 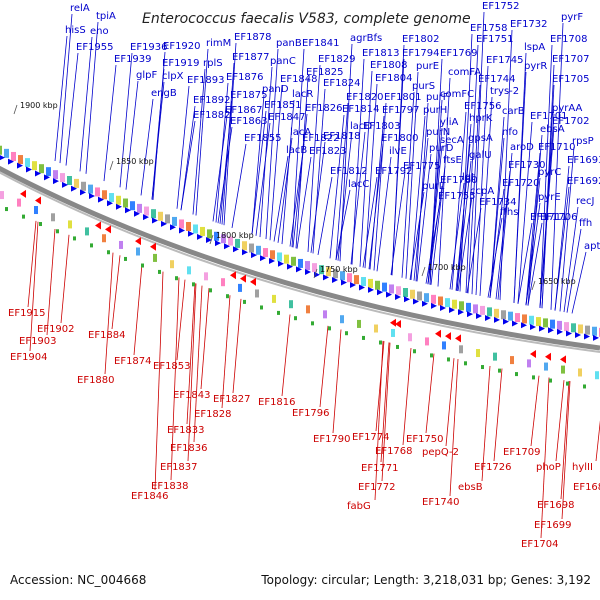 What do you see at coordinates (287, 117) in the screenshot?
I see `top-gene-label: EF1847` at bounding box center [287, 117].